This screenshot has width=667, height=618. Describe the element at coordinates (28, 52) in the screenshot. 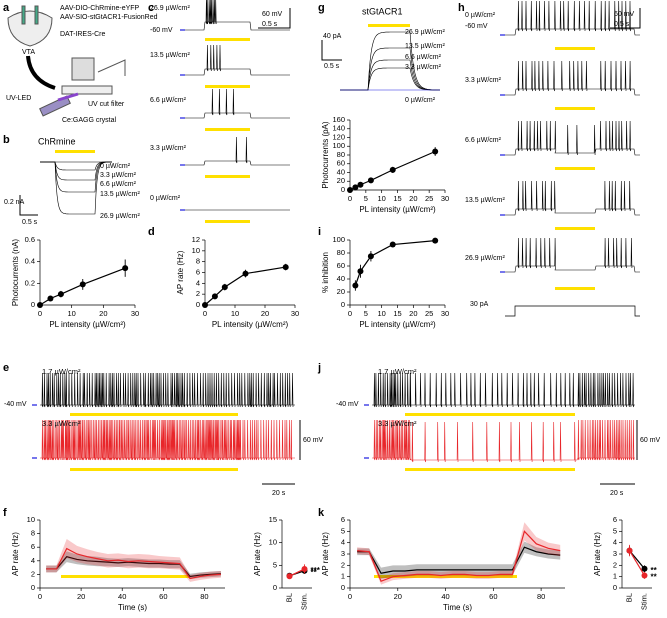

I see `label: VTA` at that location.